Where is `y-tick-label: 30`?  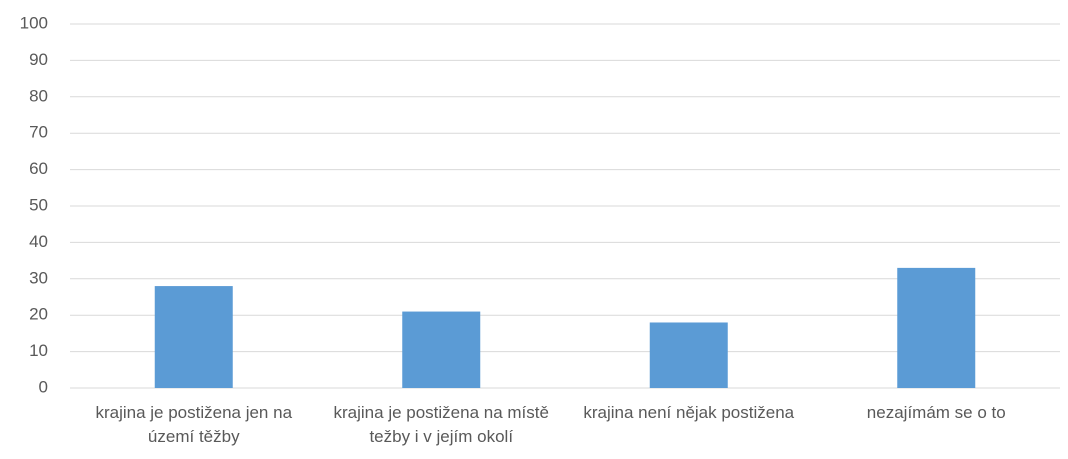
y-tick-label: 30 is located at coordinates (38, 277).